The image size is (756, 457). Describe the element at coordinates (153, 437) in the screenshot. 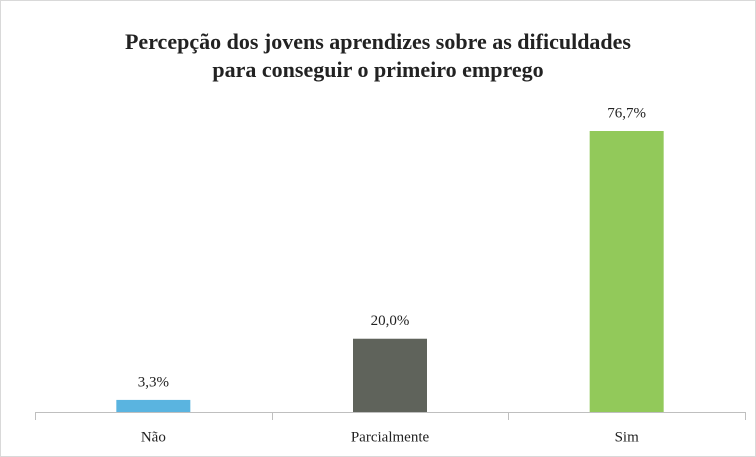

I see `x-tick-label: Não` at that location.